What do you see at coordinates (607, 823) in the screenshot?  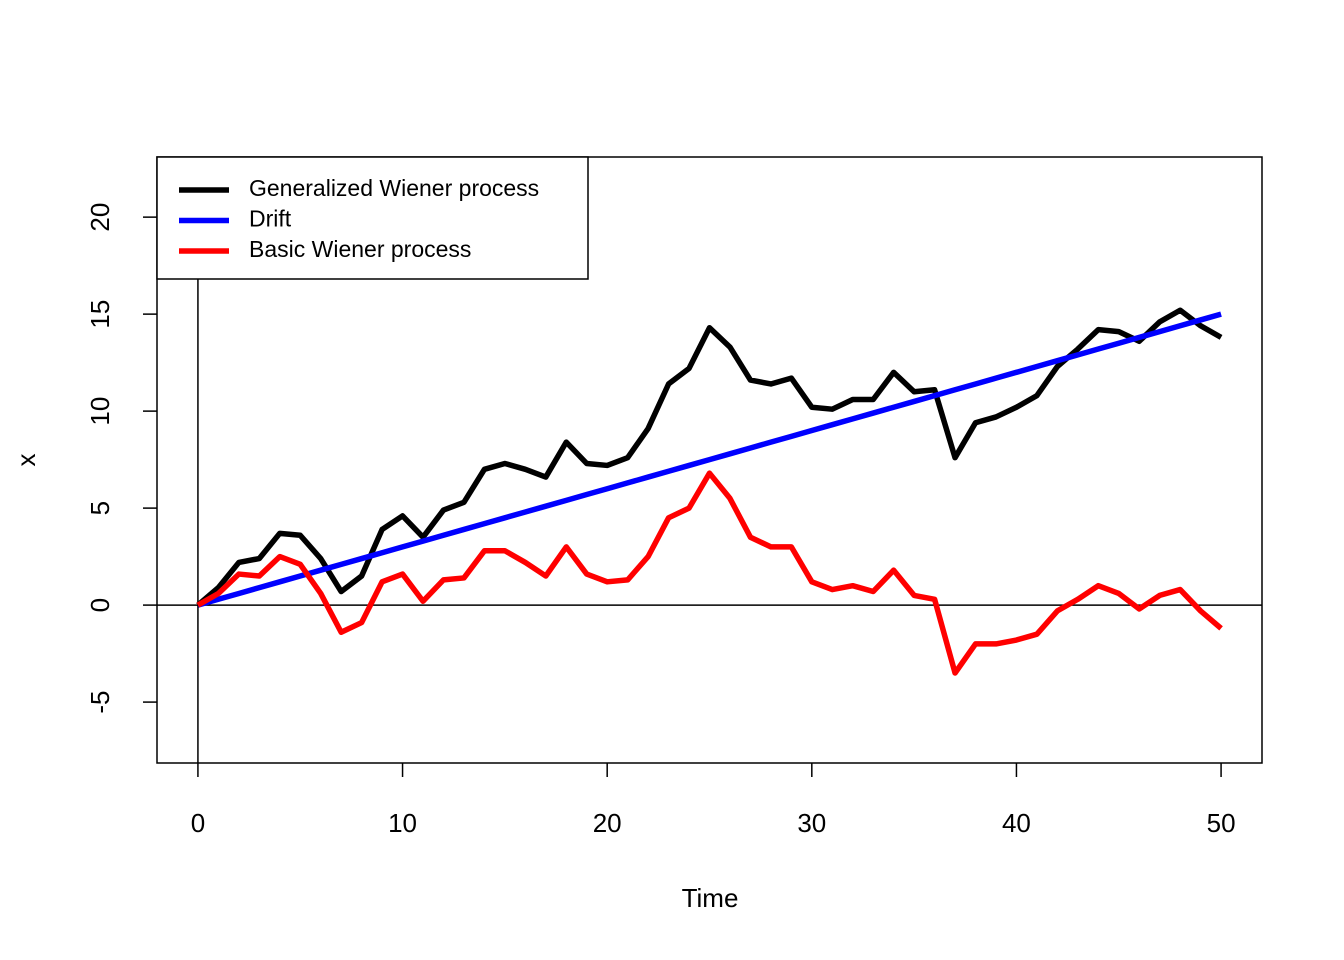 I see `x-tick-label: 20` at bounding box center [607, 823].